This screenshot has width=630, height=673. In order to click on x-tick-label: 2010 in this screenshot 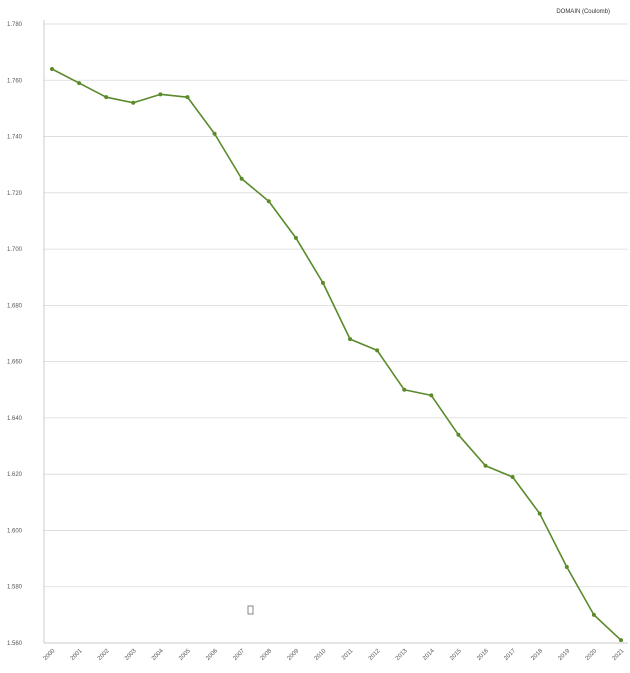, I will do `click(321, 655)`.